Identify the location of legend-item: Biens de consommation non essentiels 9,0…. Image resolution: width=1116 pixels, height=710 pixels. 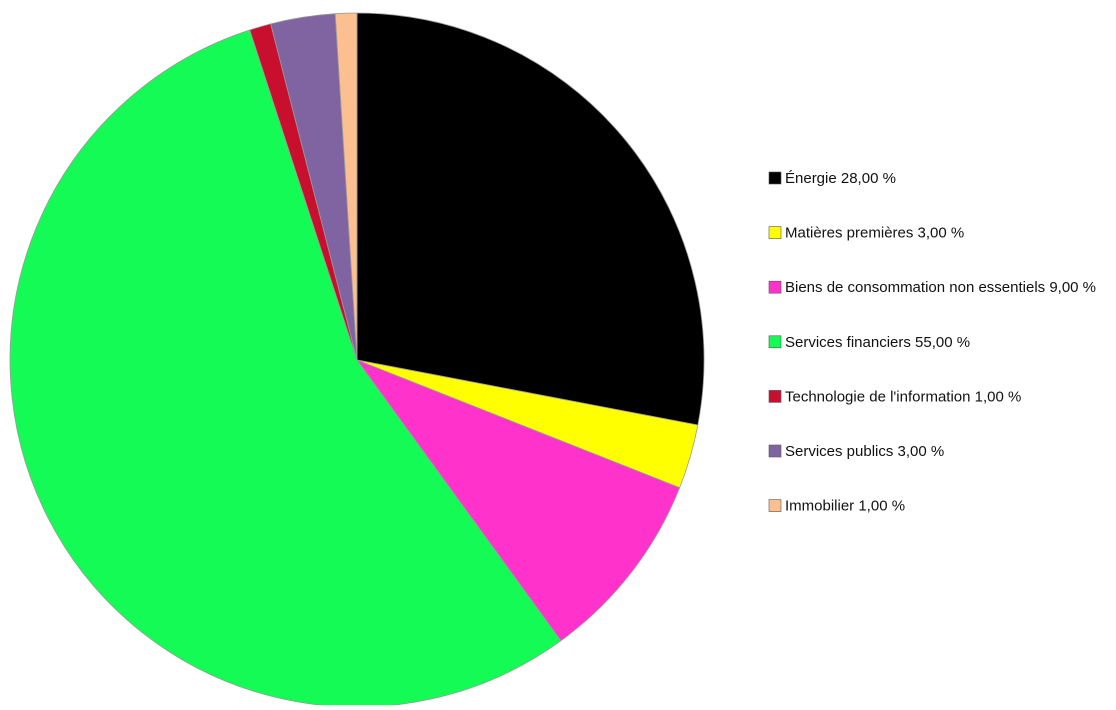
(932, 287).